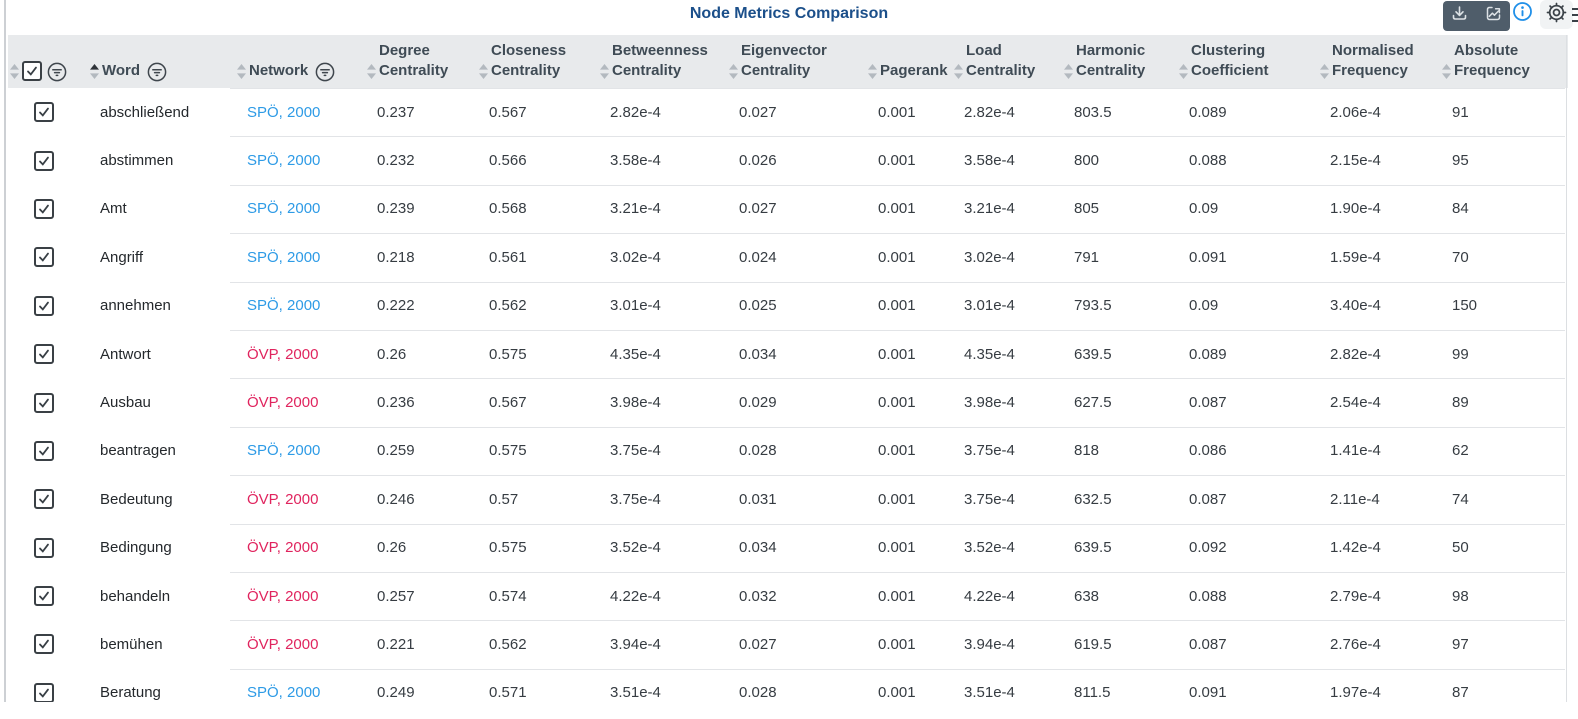  I want to click on settings-button, so click(1556, 14).